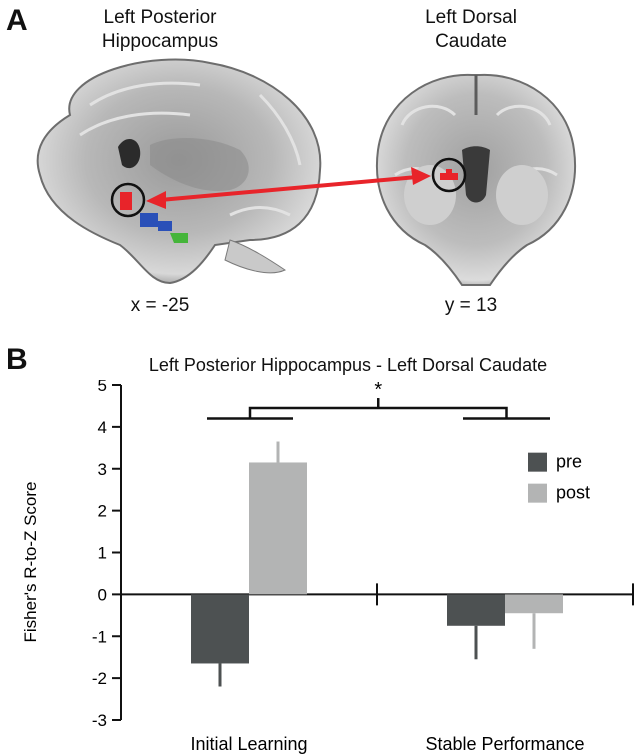 This screenshot has height=756, width=637. Describe the element at coordinates (471, 305) in the screenshot. I see `coronal-coordinate: y = 13` at that location.